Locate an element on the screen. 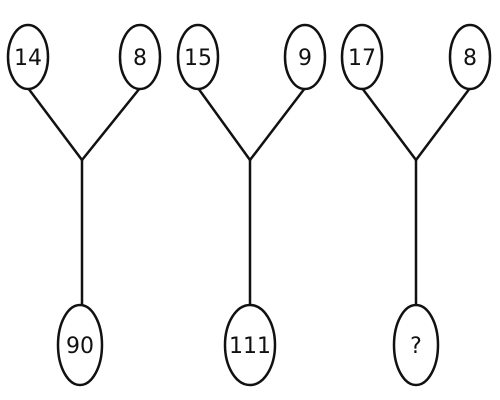 This screenshot has height=400, width=500. tree-1-bottom-node is located at coordinates (80, 345).